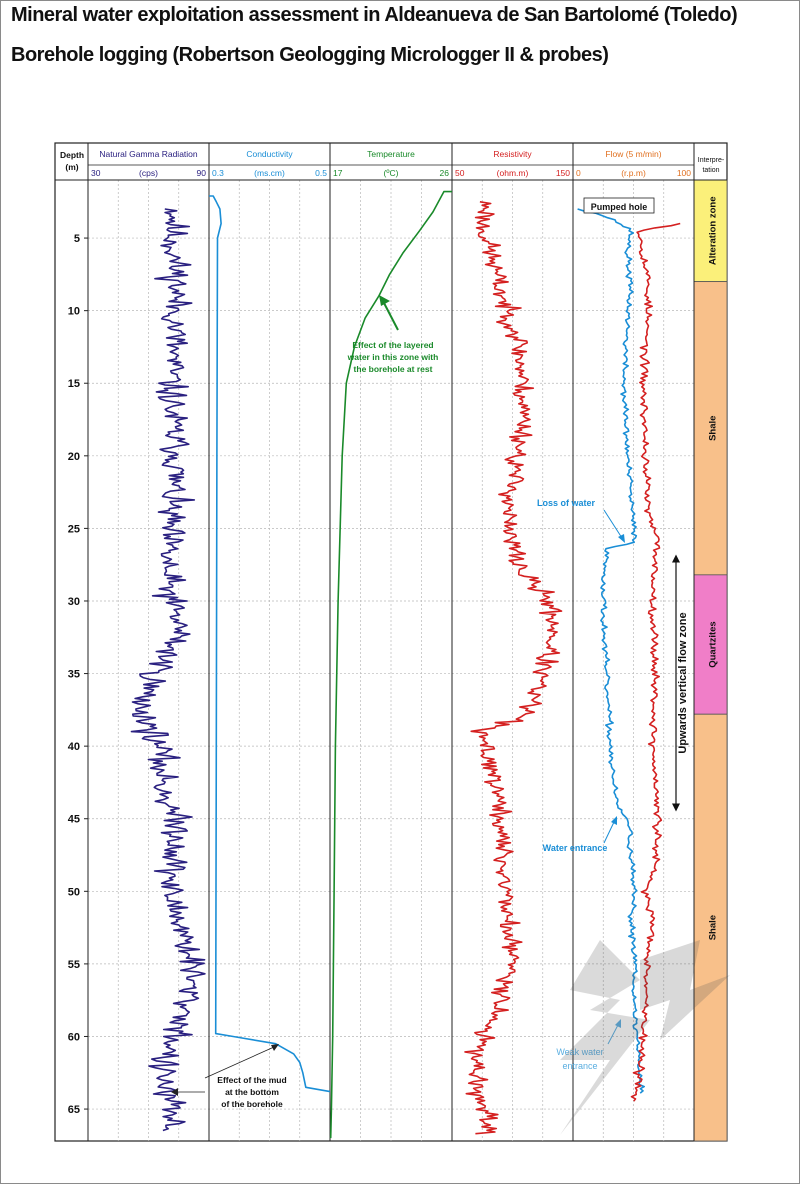  What do you see at coordinates (711, 160) in the screenshot?
I see `interpretation-header: Interpre-` at bounding box center [711, 160].